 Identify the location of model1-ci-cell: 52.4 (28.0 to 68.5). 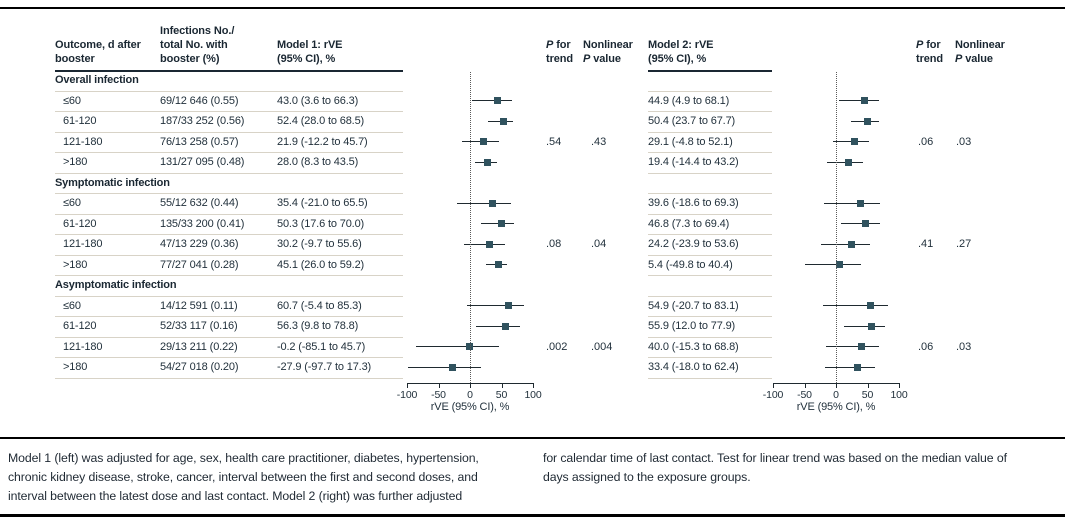
(321, 121).